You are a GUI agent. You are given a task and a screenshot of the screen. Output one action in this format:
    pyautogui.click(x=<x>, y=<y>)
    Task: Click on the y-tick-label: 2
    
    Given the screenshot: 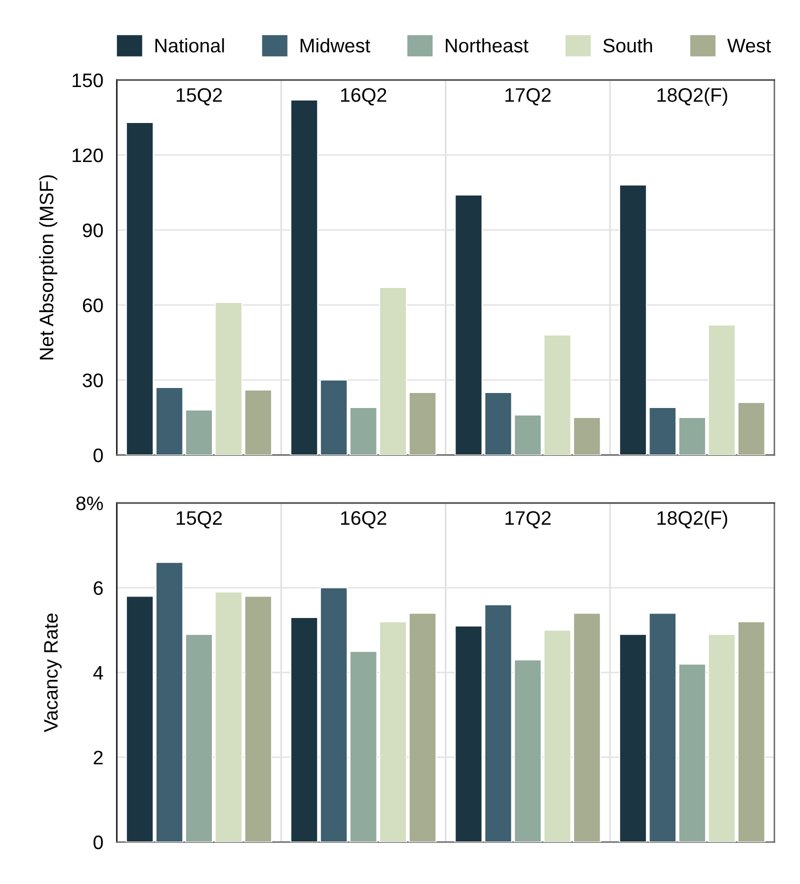 What is the action you would take?
    pyautogui.click(x=98, y=757)
    